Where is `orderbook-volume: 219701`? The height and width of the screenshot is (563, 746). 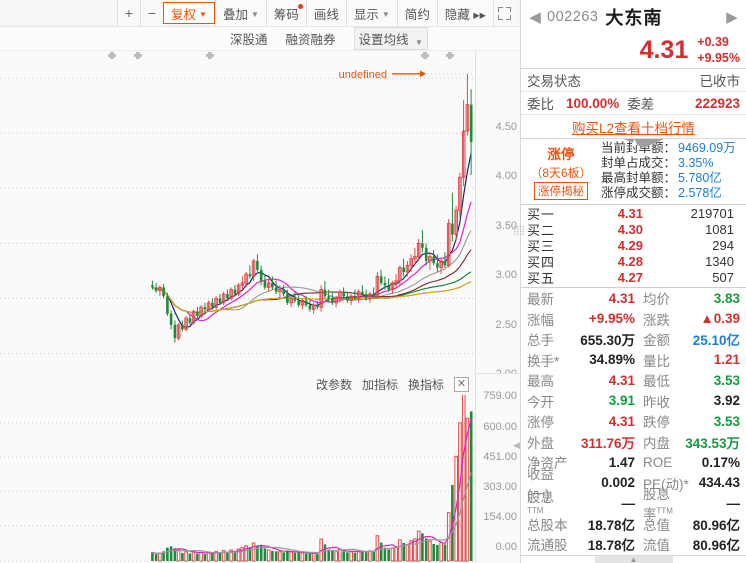
orderbook-volume: 219701 is located at coordinates (712, 213).